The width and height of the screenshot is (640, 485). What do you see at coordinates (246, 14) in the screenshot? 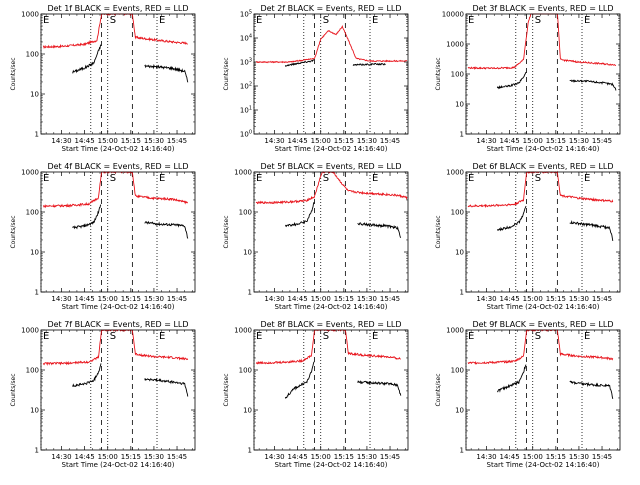
I see `y-tick-label: 10⁵` at bounding box center [246, 14].